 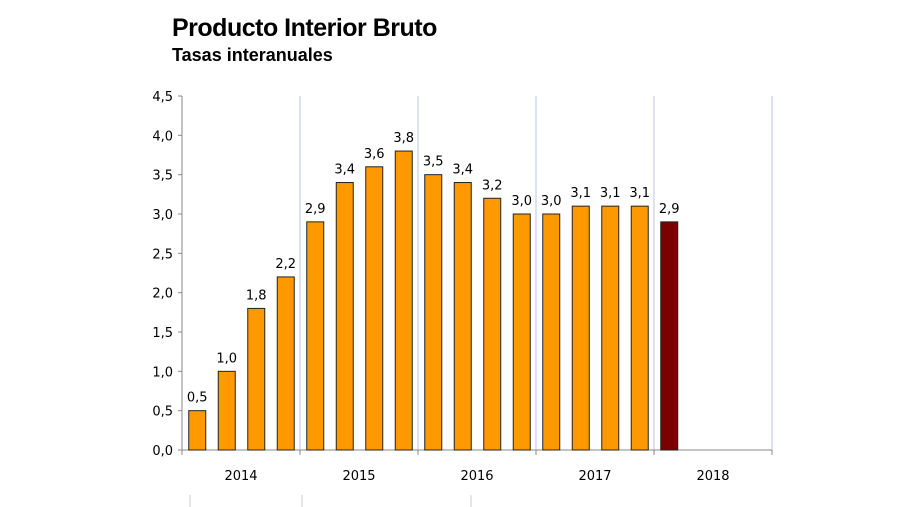 I want to click on x-year-label: 2017, so click(x=594, y=476).